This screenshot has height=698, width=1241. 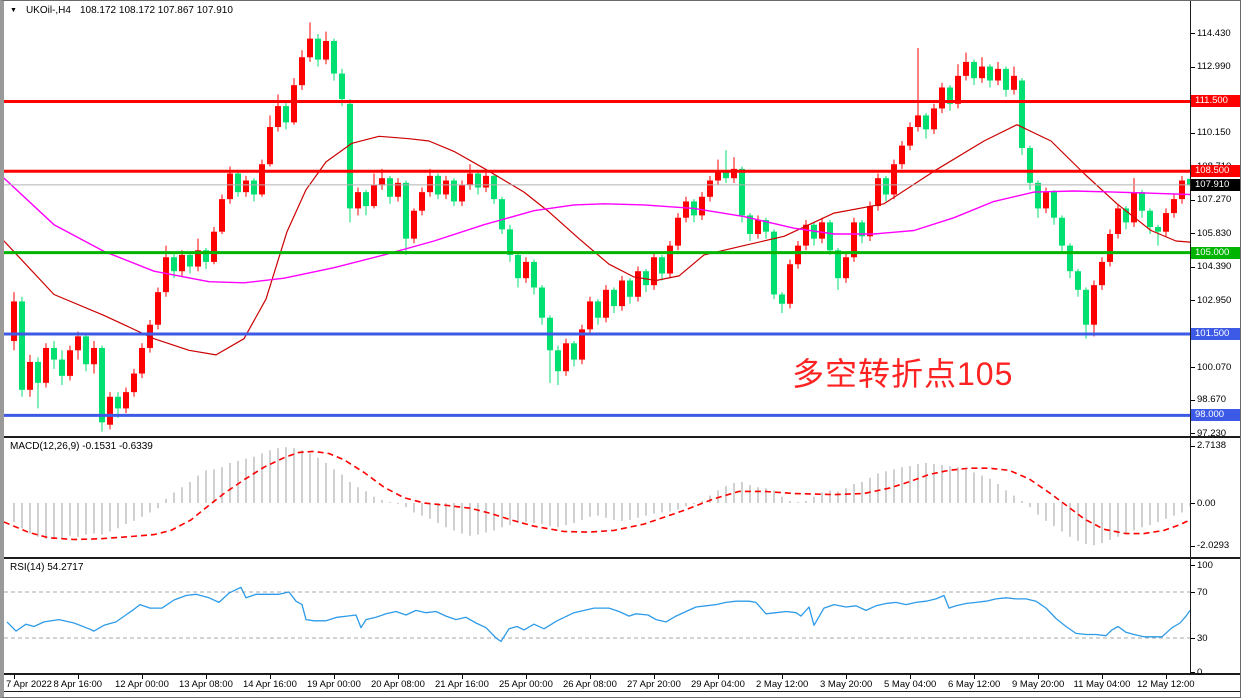 What do you see at coordinates (903, 374) in the screenshot?
I see `annotation-text: 多空转折点105` at bounding box center [903, 374].